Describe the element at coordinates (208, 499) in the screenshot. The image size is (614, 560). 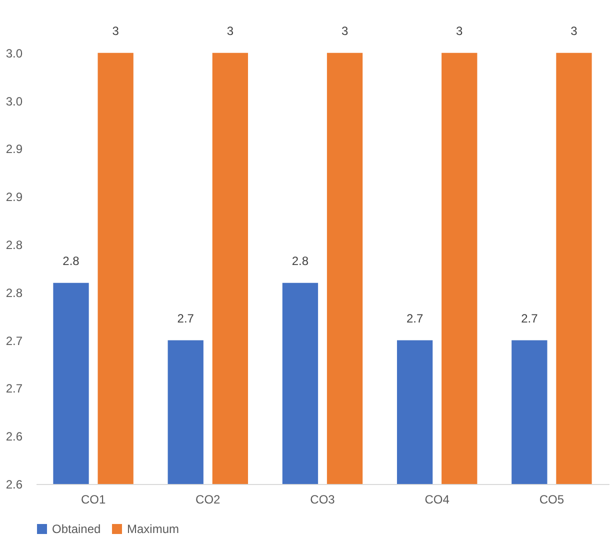
I see `x-tick-label: CO2` at that location.